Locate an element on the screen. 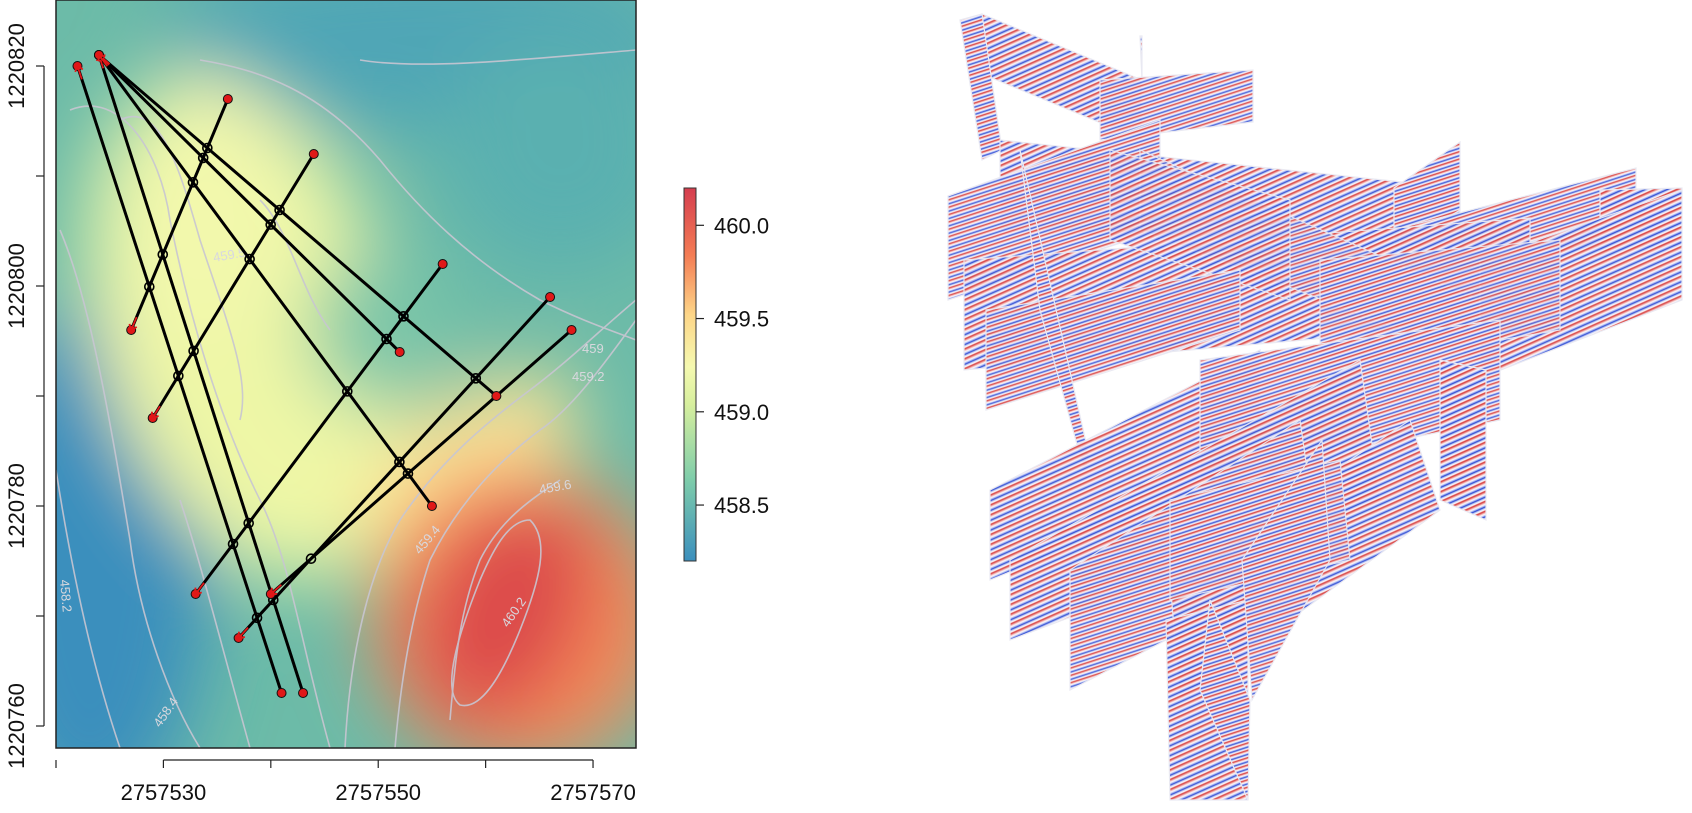 The height and width of the screenshot is (813, 1692). contour-label: 459.6 is located at coordinates (555, 487).